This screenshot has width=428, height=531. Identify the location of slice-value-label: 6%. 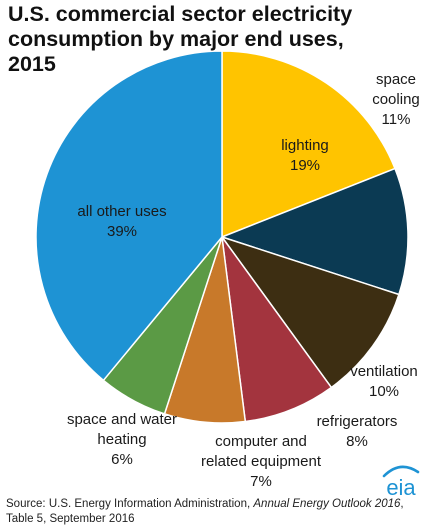
(122, 459).